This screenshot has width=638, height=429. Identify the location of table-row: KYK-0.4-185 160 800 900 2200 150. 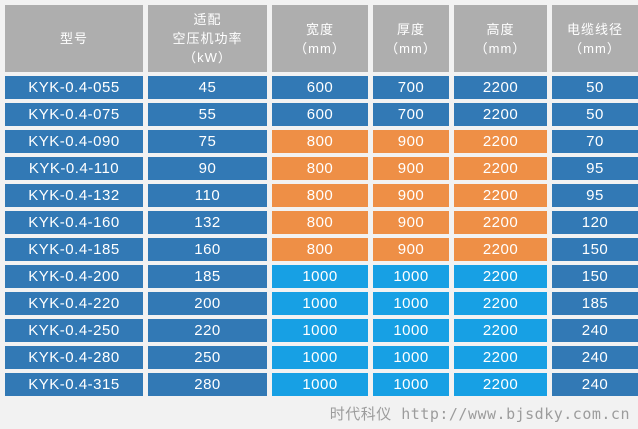
(321, 249).